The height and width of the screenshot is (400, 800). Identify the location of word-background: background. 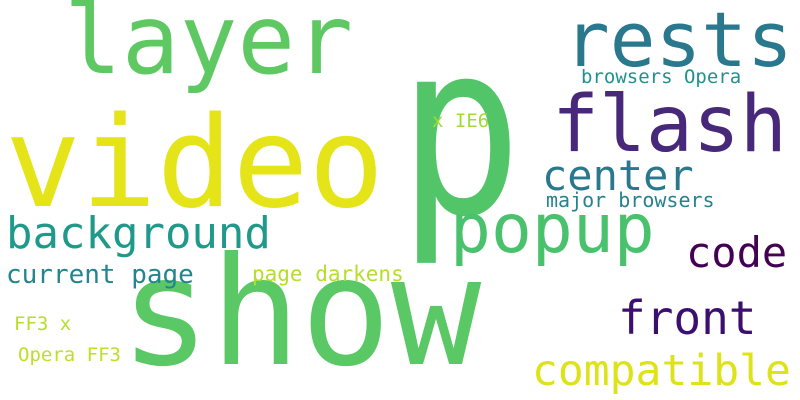
(138, 233).